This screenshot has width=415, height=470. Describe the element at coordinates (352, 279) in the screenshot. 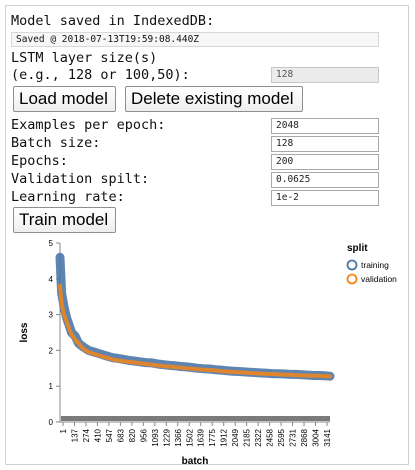

I see `legend-symbol-validation` at that location.